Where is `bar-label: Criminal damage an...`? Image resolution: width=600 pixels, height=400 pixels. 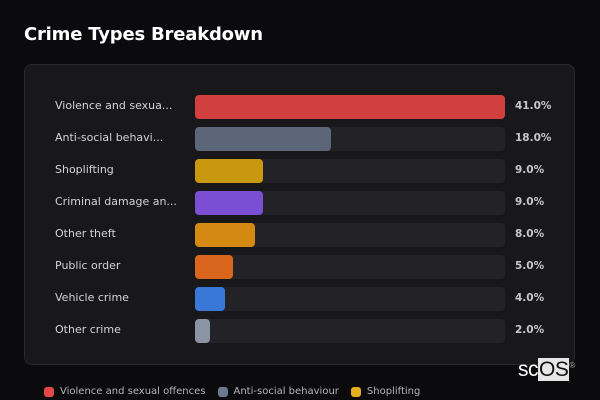
bar-label: Criminal damage an... is located at coordinates (116, 201).